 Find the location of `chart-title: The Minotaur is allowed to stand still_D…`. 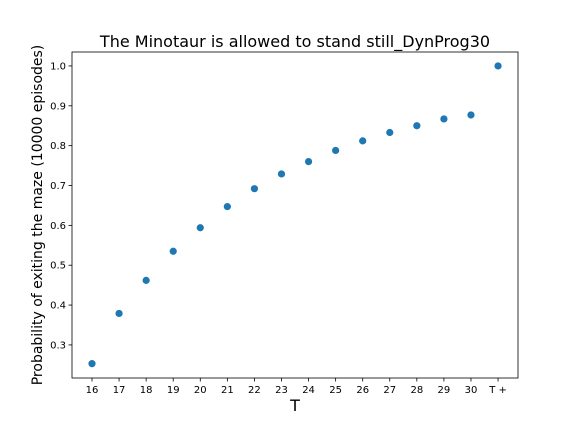

chart-title: The Minotaur is allowed to stand still_D… is located at coordinates (294, 42).